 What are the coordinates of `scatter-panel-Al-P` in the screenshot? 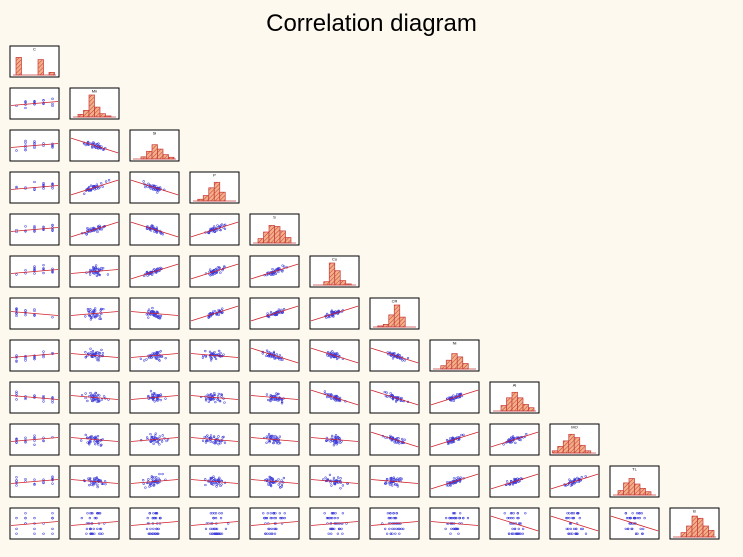 It's located at (214, 397).